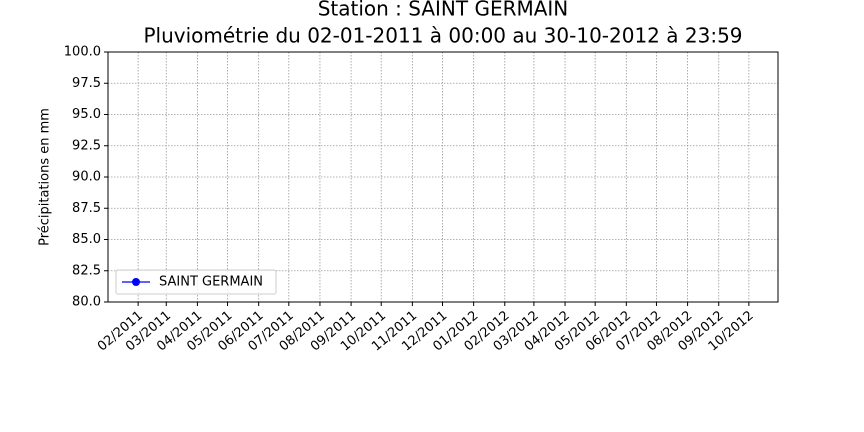  Describe the element at coordinates (86, 239) in the screenshot. I see `y-tick-label: 85.0` at that location.